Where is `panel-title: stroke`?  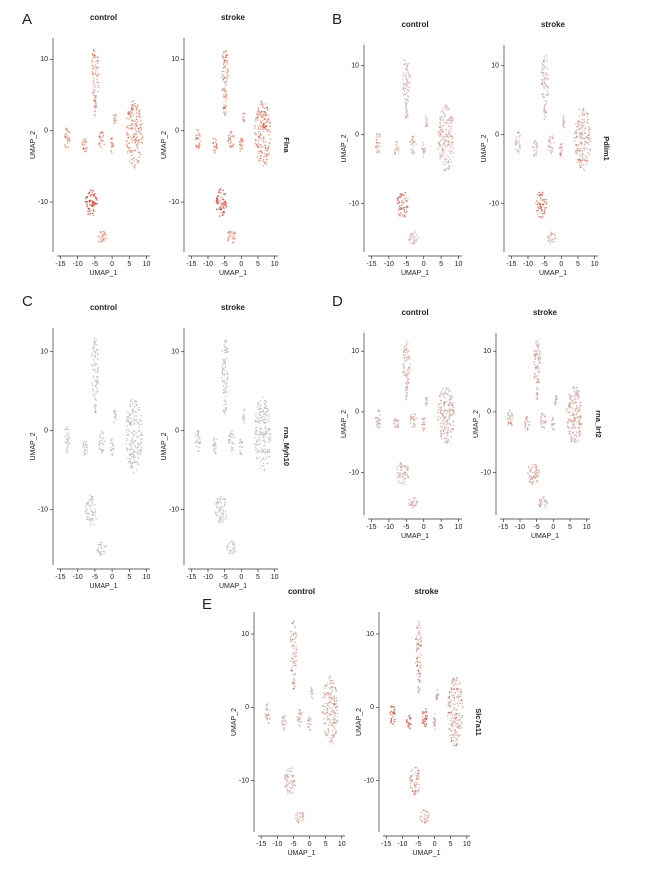
panel-title: stroke is located at coordinates (233, 307).